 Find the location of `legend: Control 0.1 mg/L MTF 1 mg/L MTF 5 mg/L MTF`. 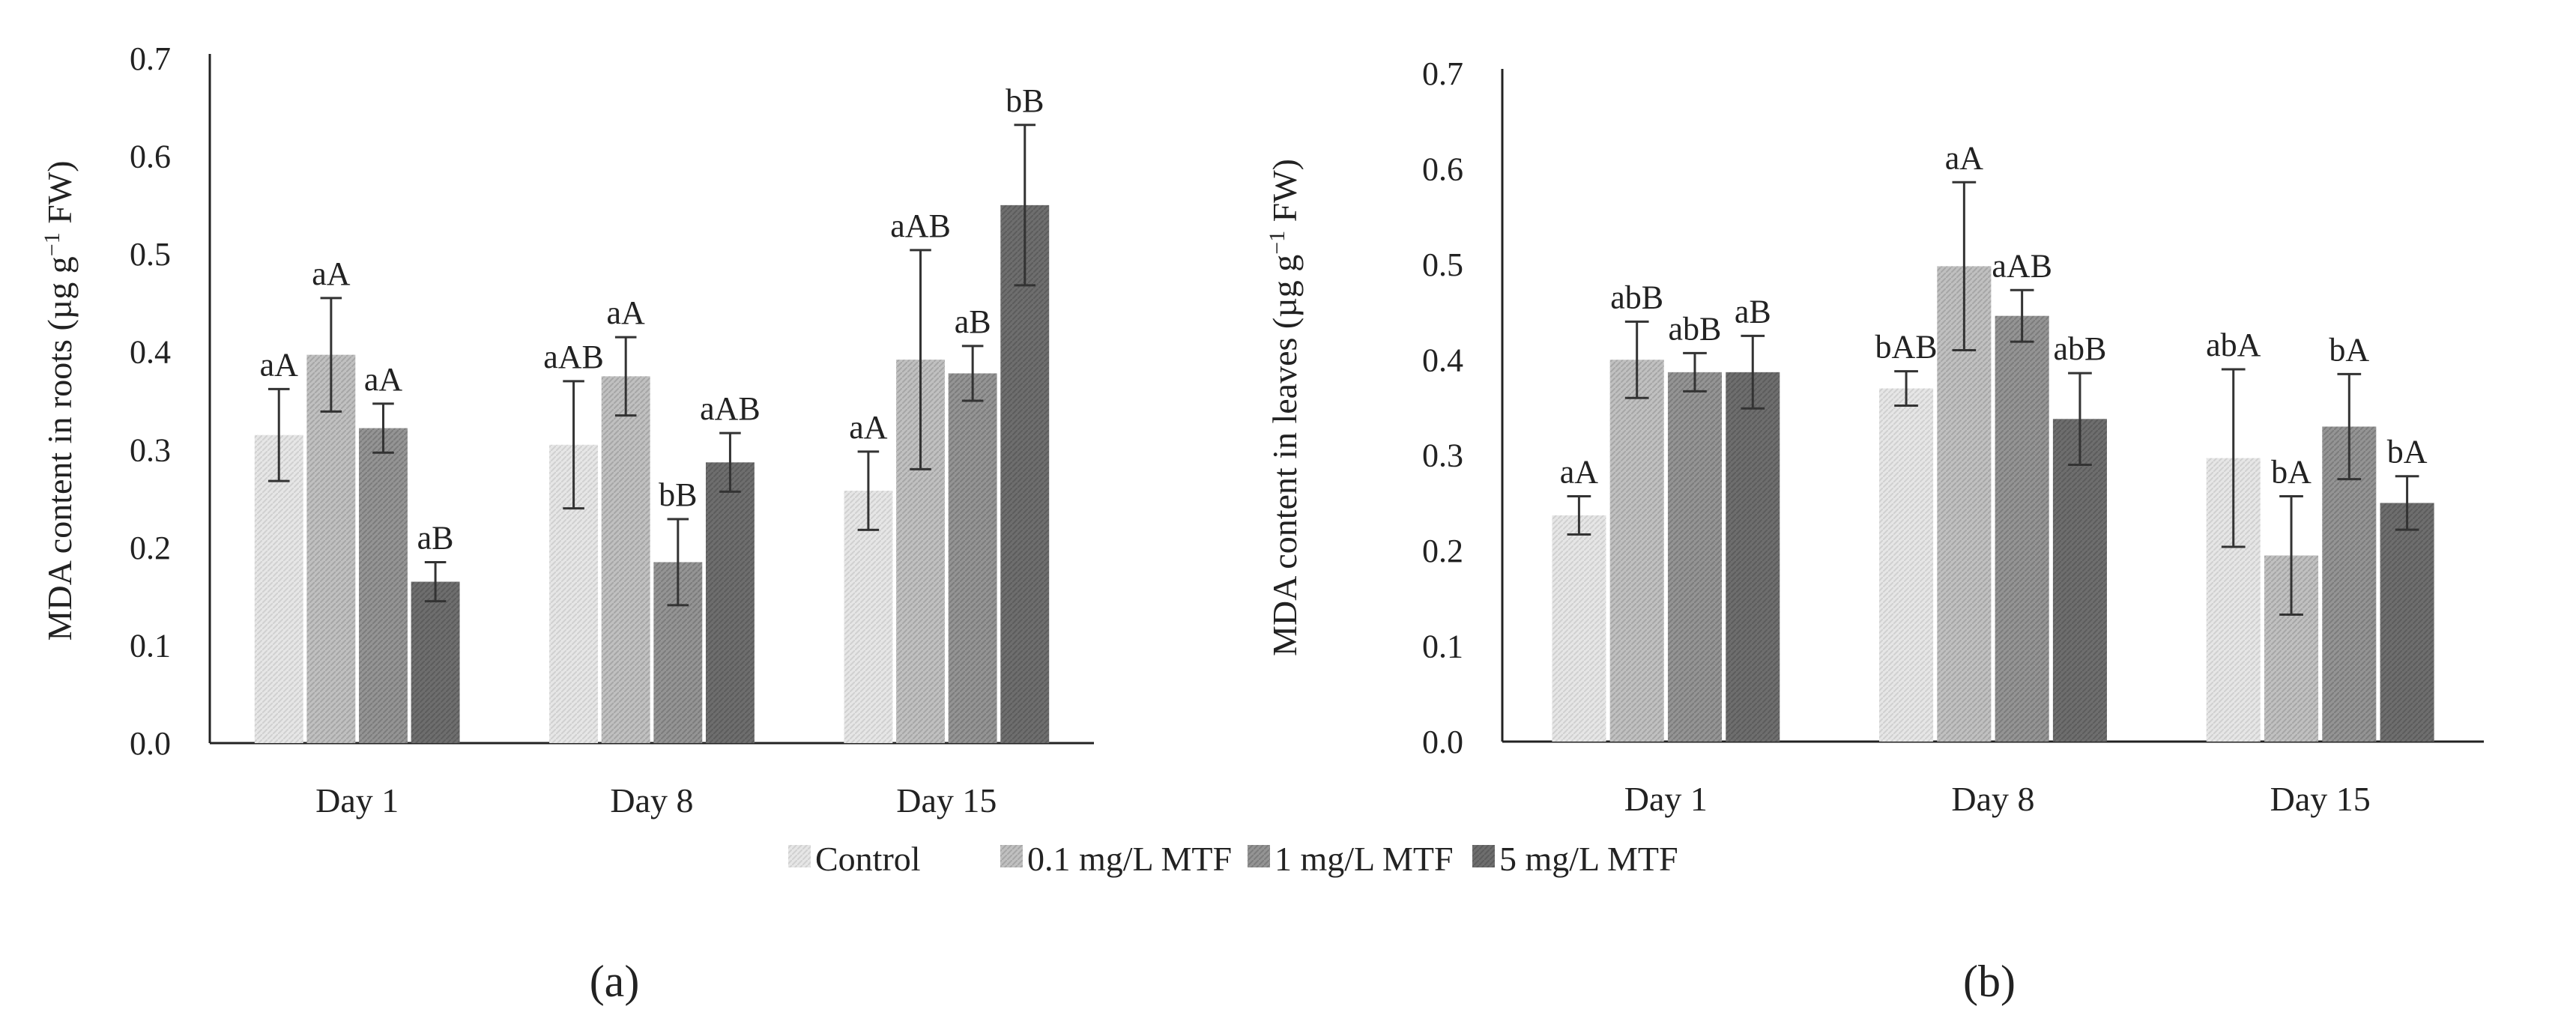

legend: Control 0.1 mg/L MTF 1 mg/L MTF 5 mg/L MTF is located at coordinates (1233, 859).